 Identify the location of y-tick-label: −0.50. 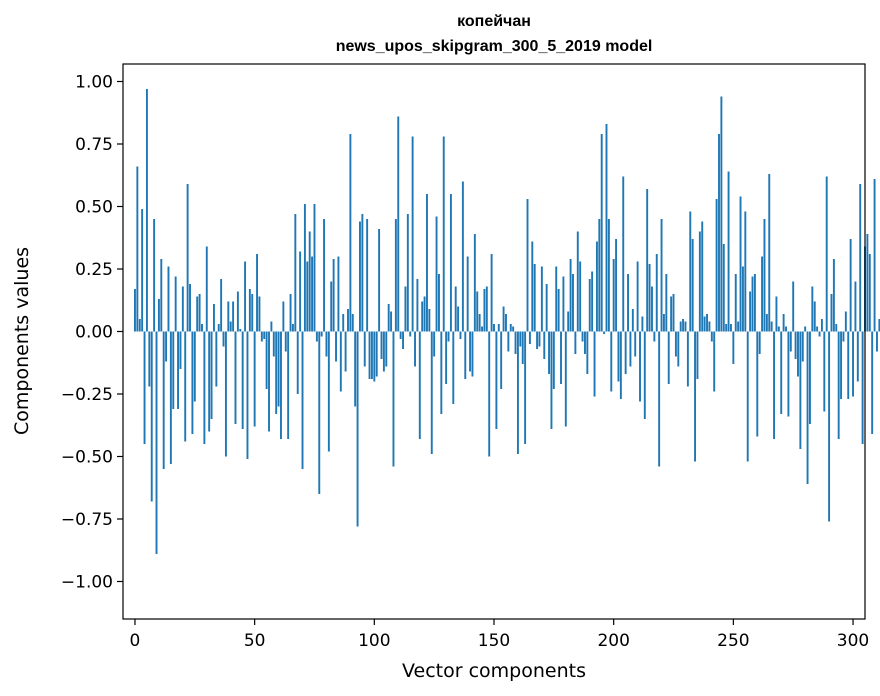
(87, 458).